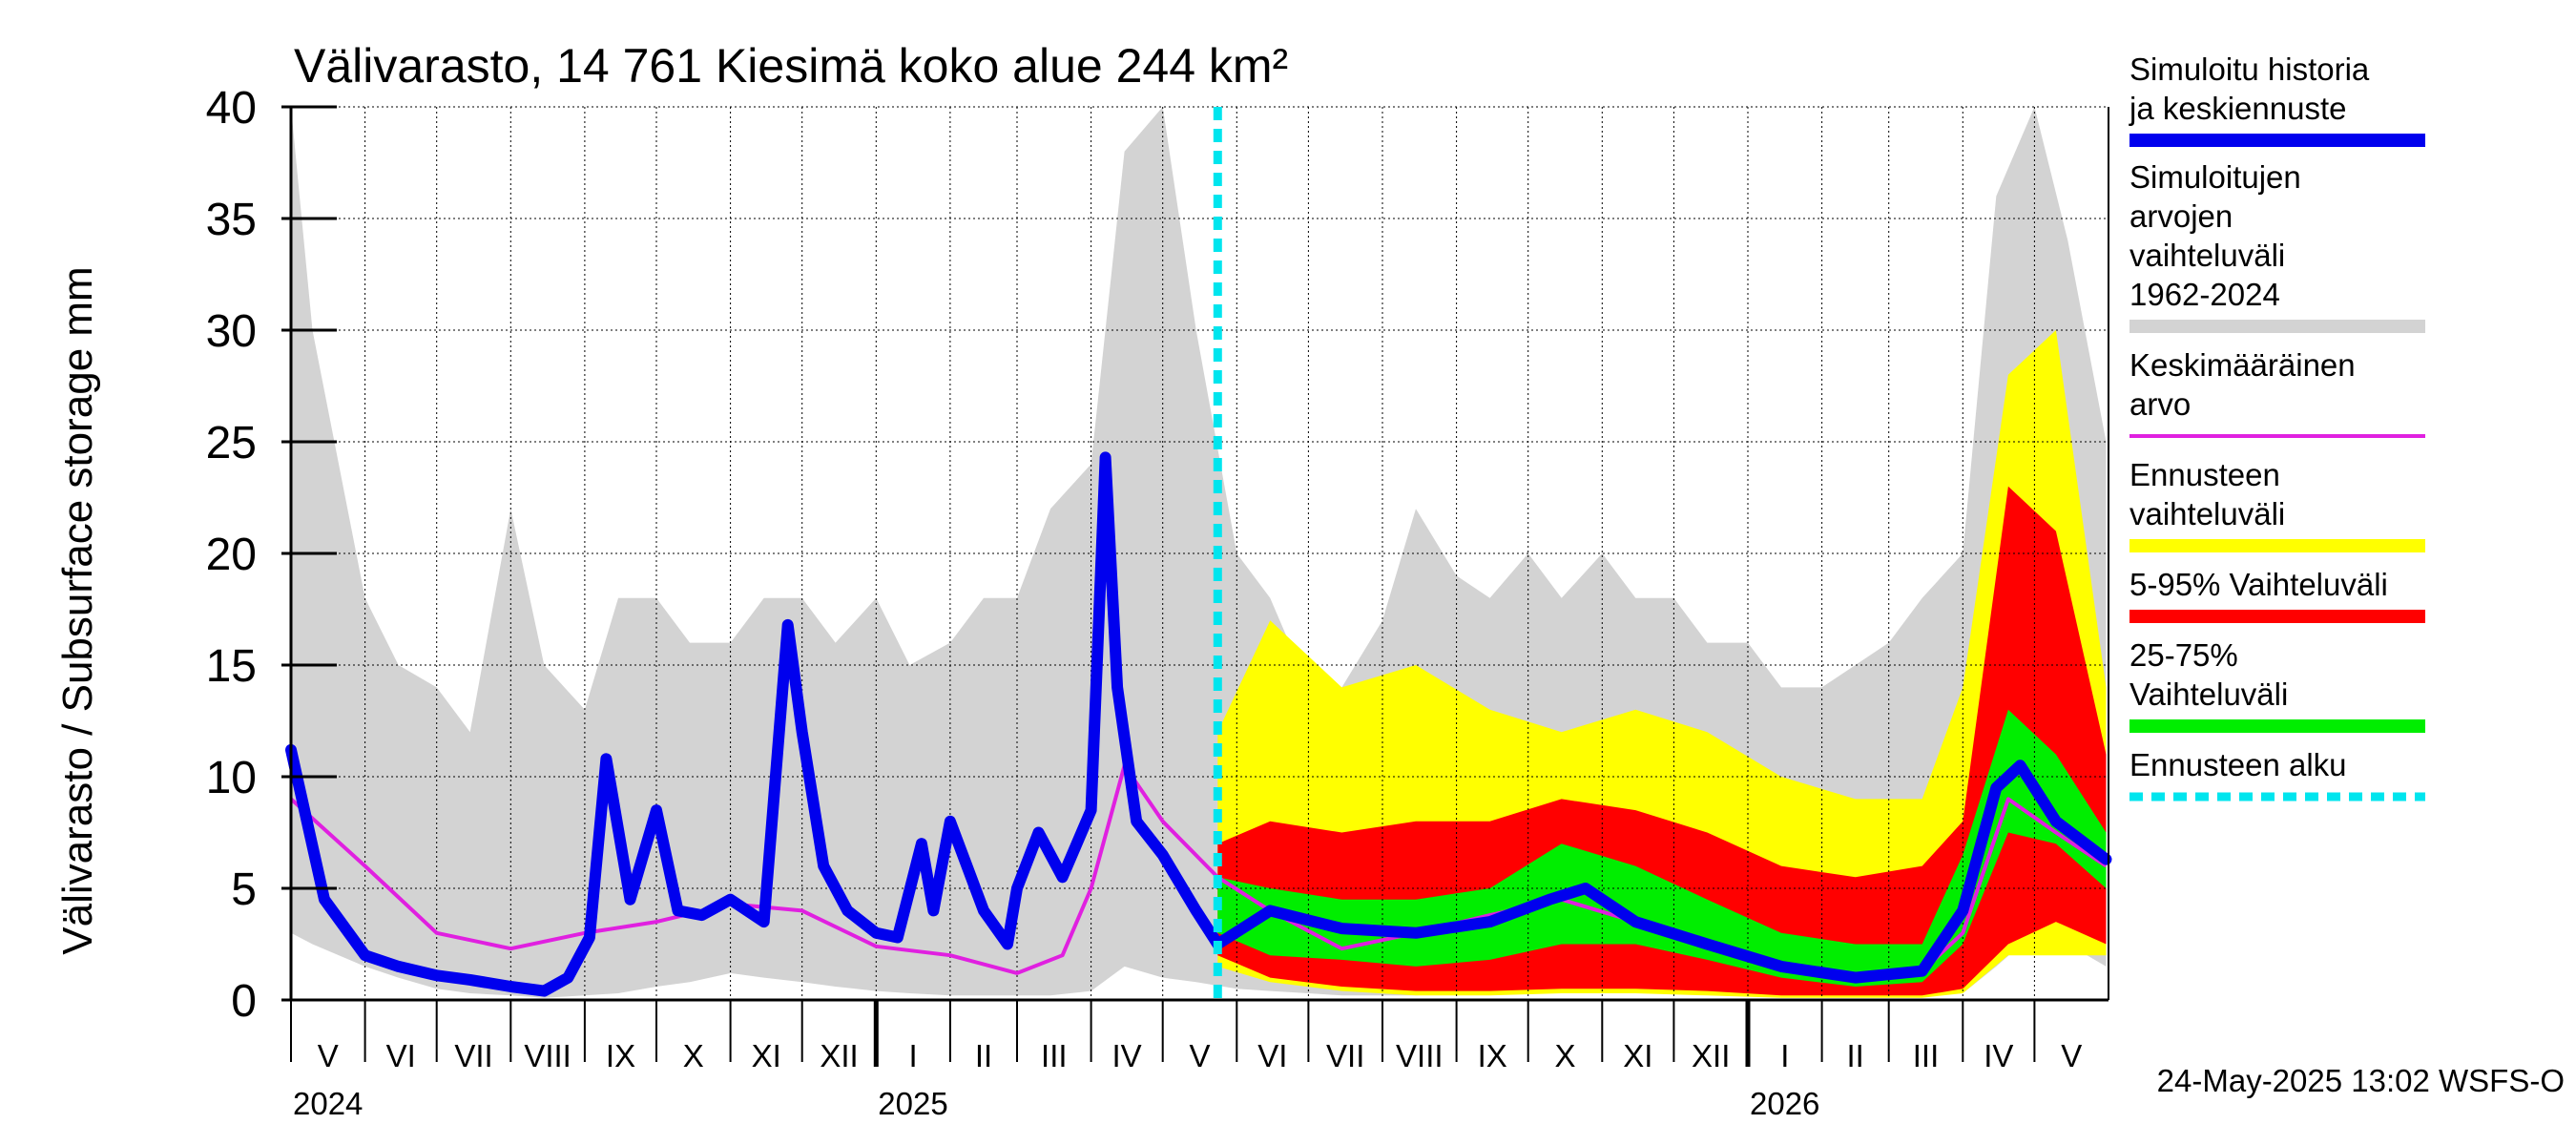 Image resolution: width=2576 pixels, height=1145 pixels. I want to click on y-tick-label: 10, so click(231, 778).